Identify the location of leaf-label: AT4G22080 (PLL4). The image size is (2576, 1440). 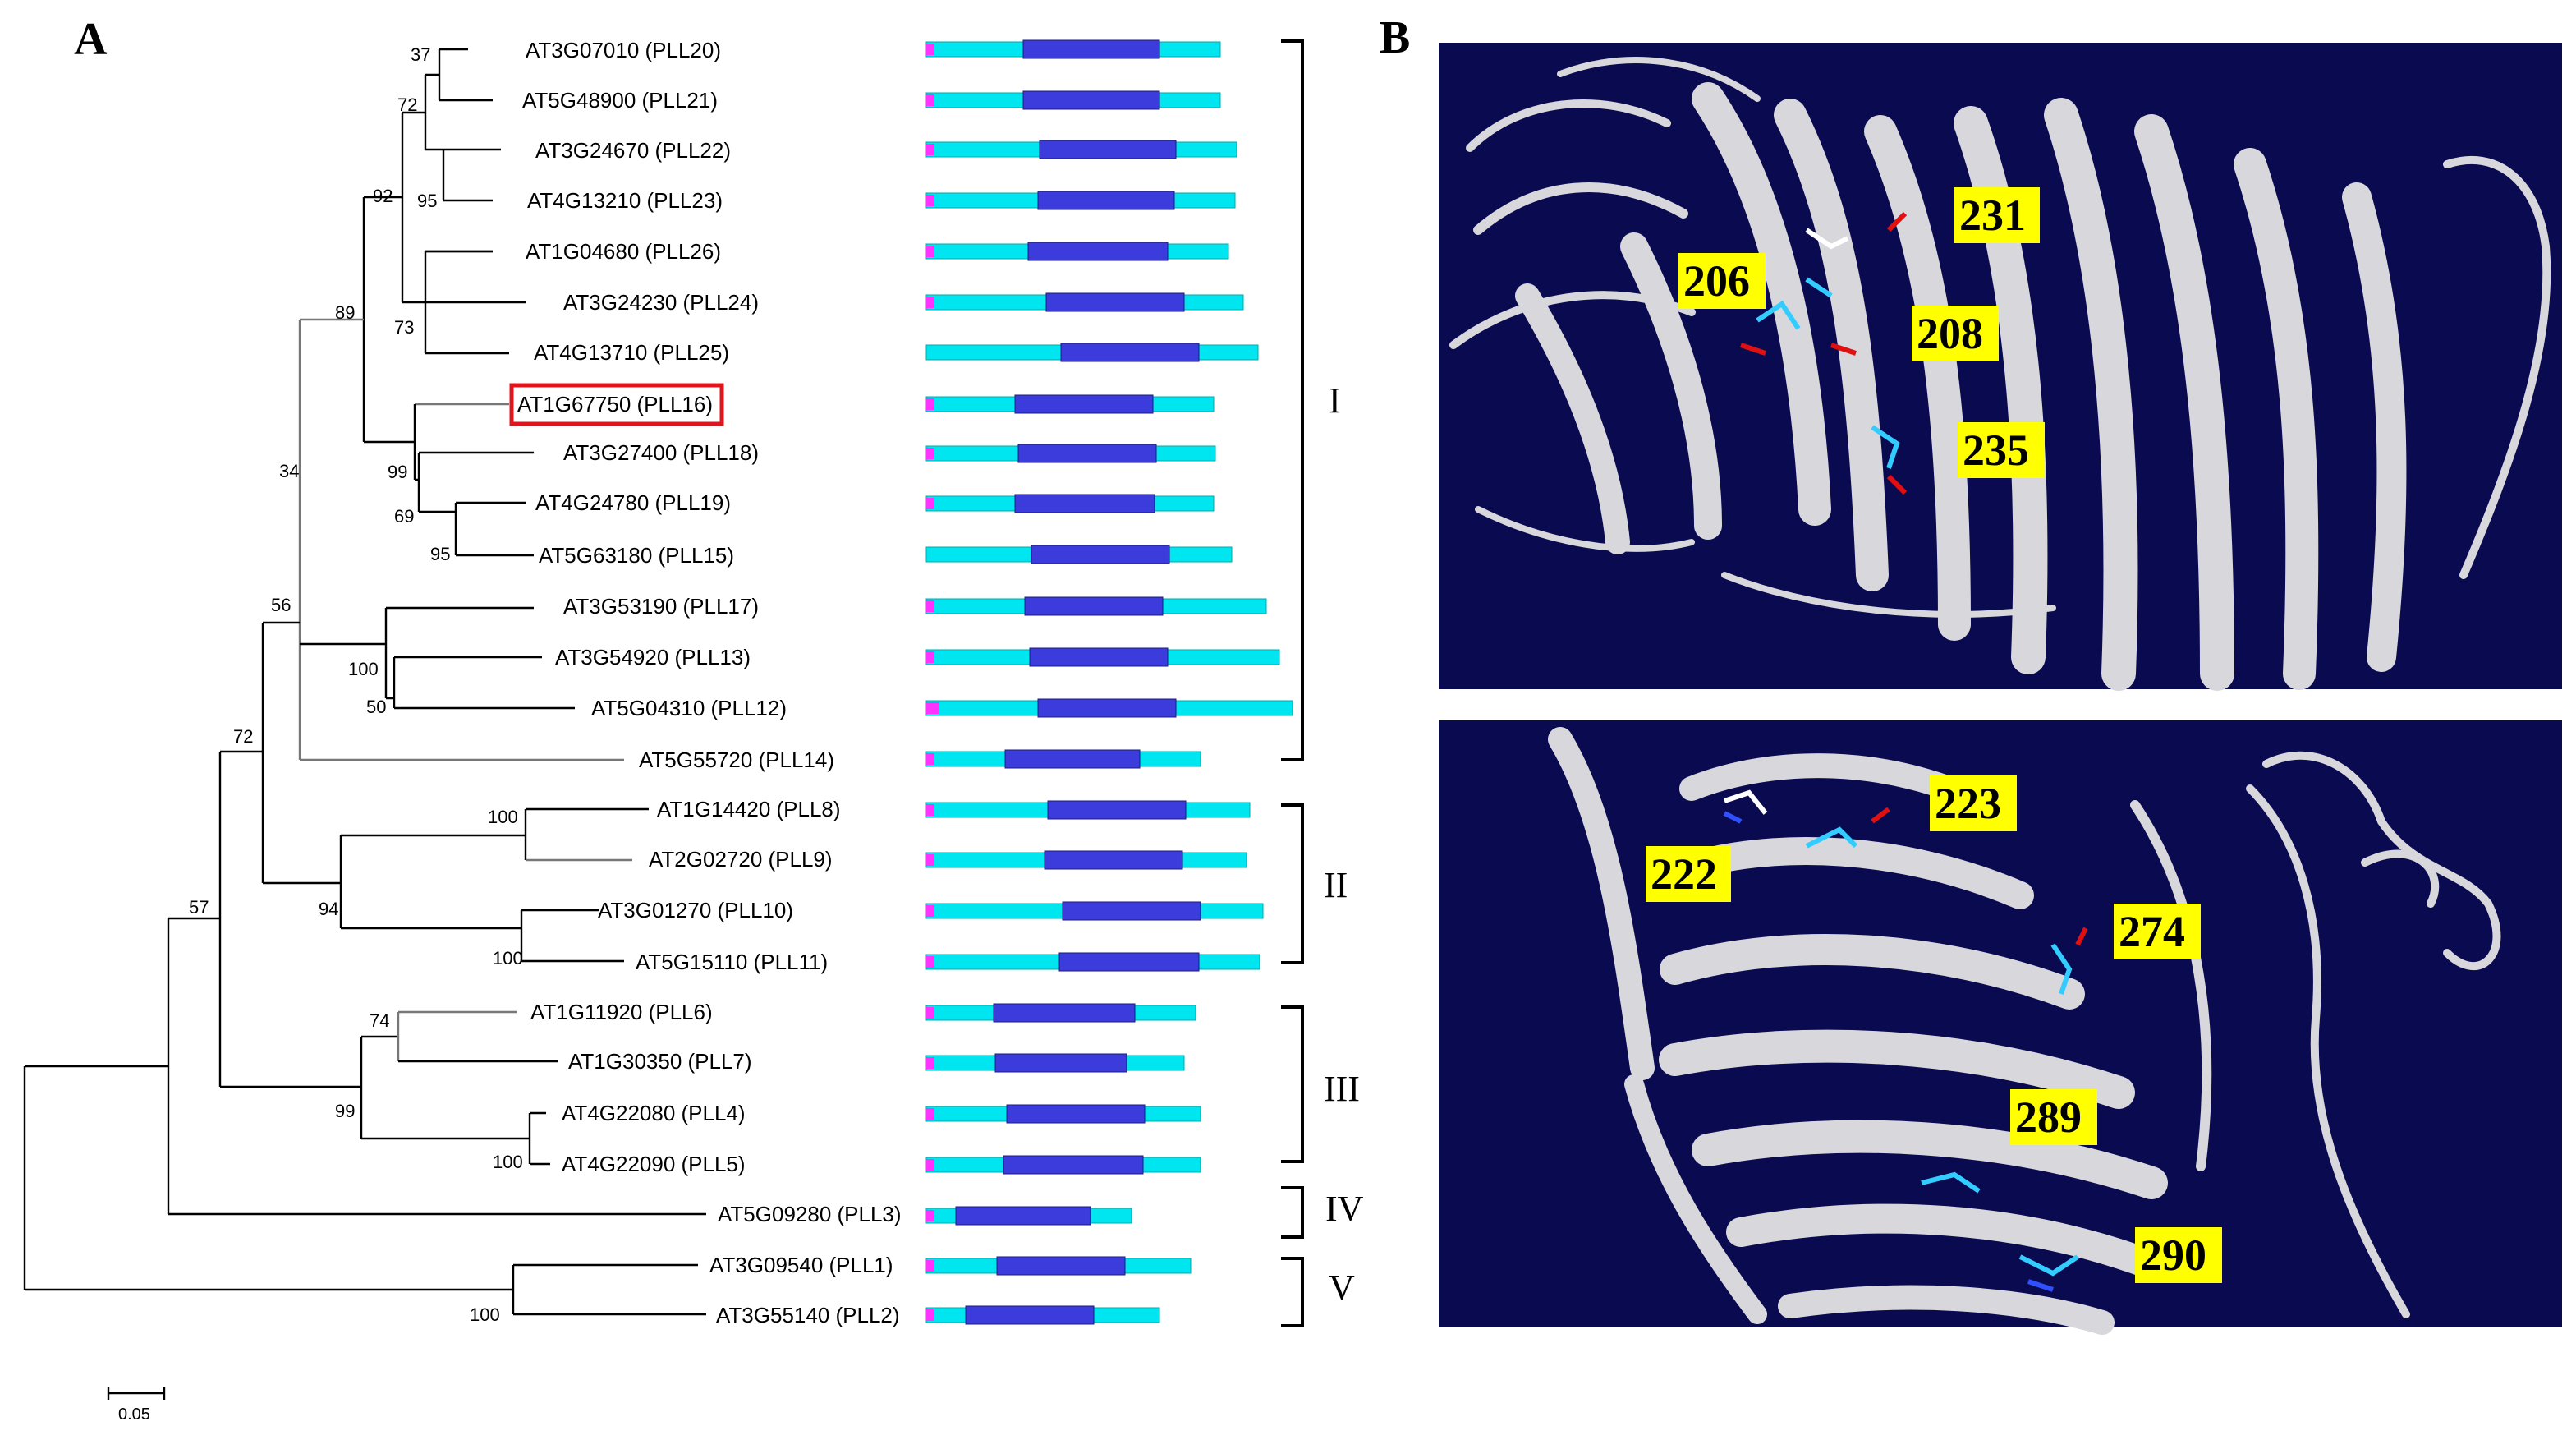
(654, 1113).